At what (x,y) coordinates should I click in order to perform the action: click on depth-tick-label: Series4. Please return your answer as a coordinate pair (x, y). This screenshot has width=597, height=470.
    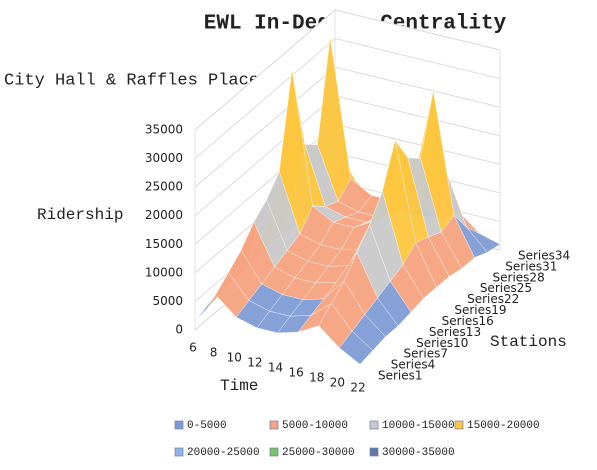
    Looking at the image, I should click on (413, 365).